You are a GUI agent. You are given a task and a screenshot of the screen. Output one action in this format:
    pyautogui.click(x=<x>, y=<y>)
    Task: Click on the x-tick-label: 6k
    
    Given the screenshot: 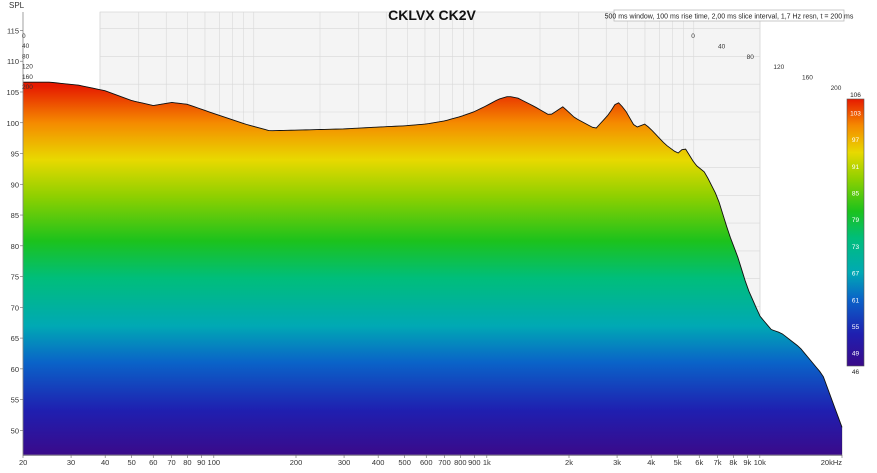 What is the action you would take?
    pyautogui.click(x=699, y=462)
    